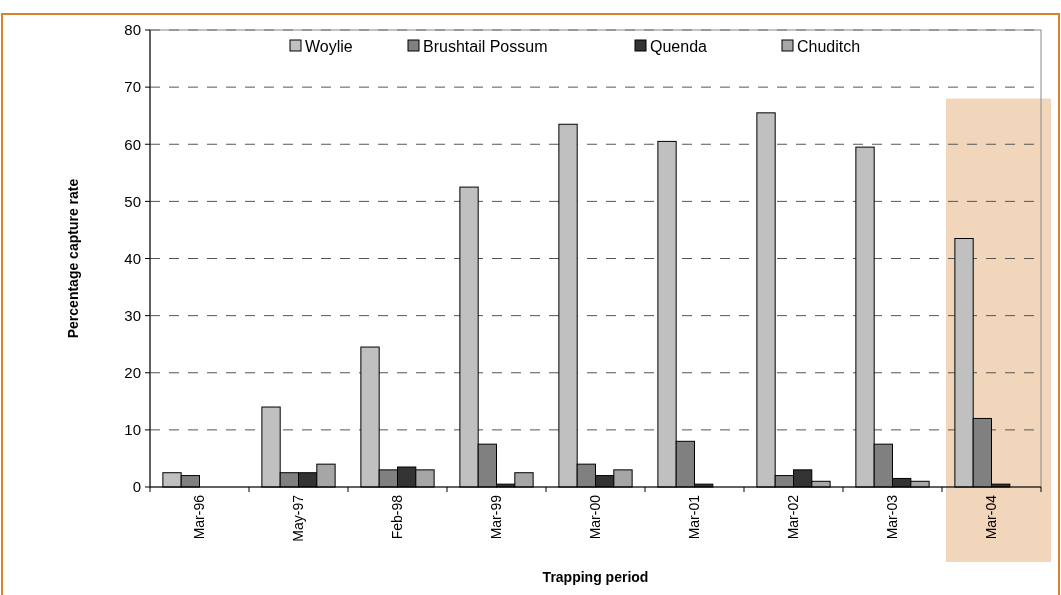  Describe the element at coordinates (679, 46) in the screenshot. I see `legend-label: Quenda` at that location.